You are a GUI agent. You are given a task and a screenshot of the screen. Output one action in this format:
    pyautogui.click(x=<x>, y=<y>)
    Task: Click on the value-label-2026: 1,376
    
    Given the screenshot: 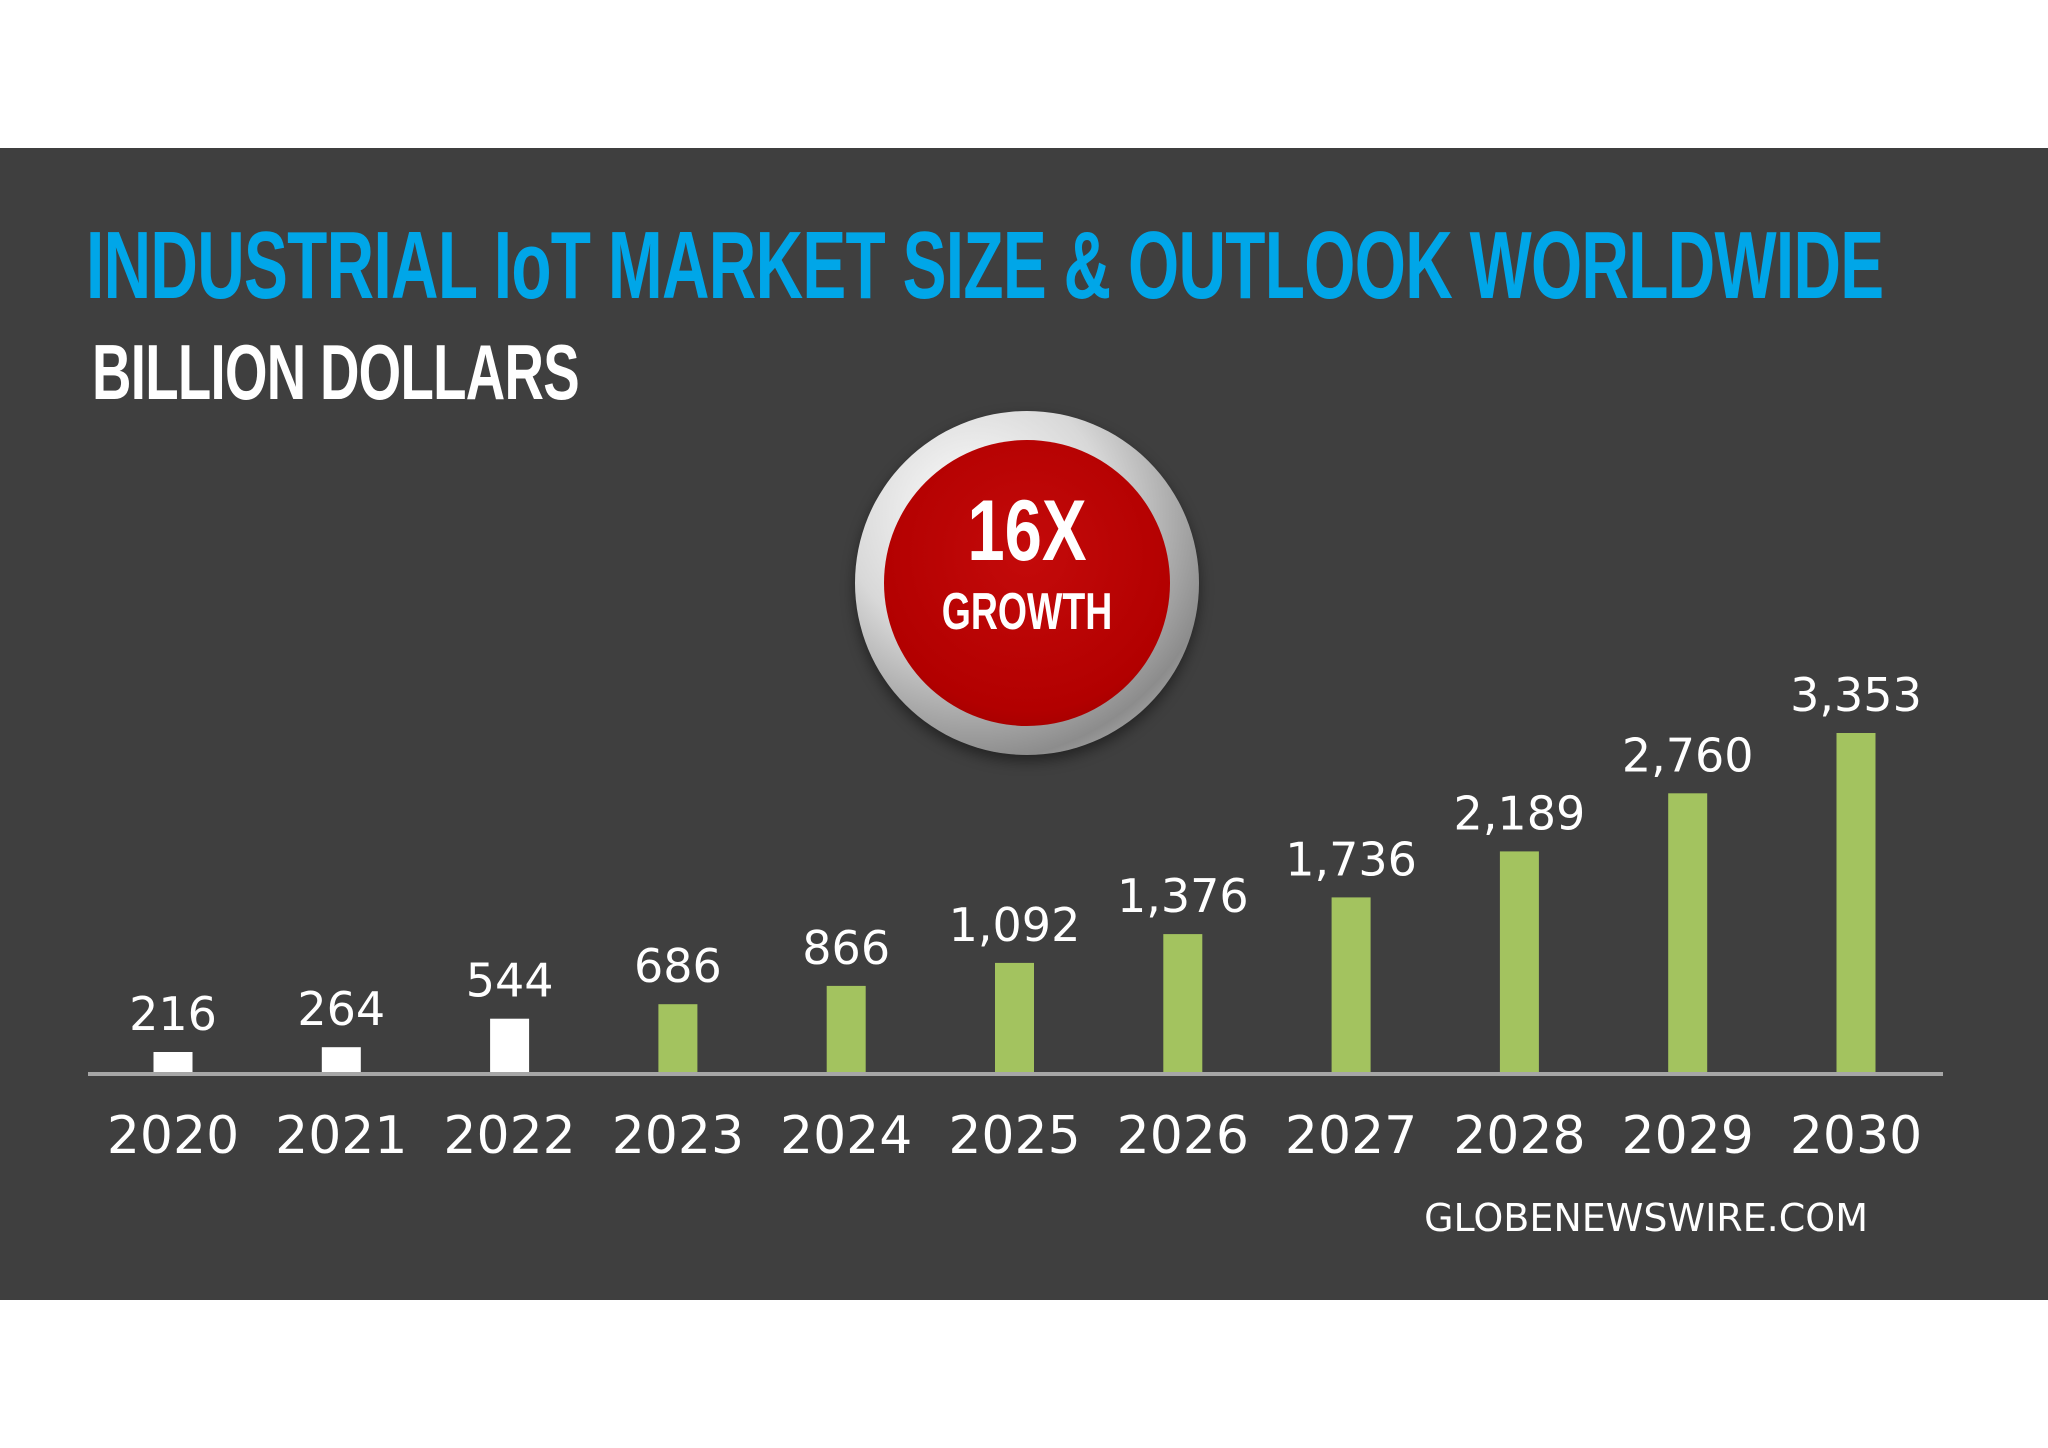 What is the action you would take?
    pyautogui.click(x=1183, y=896)
    